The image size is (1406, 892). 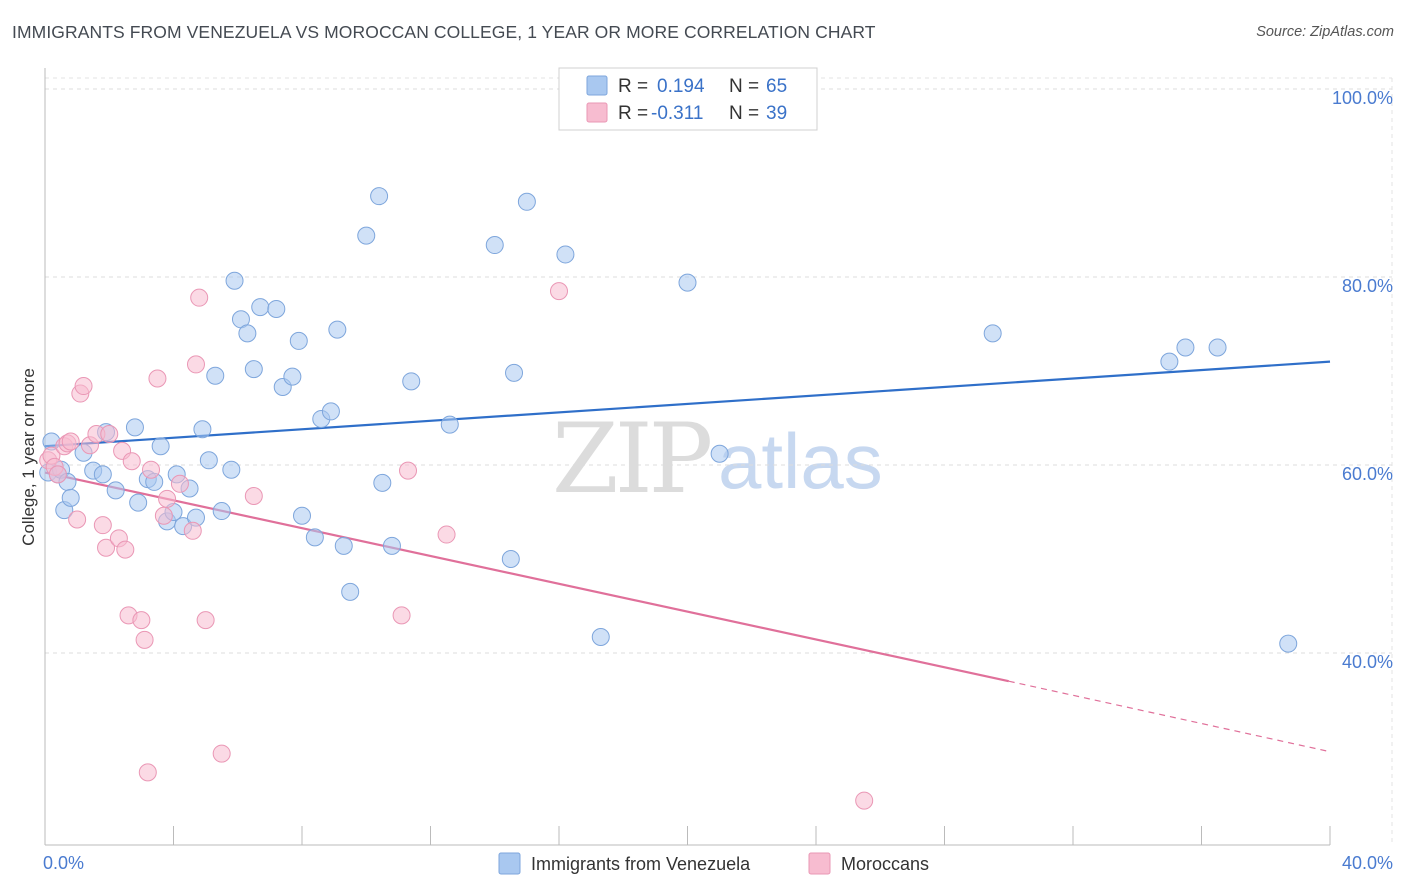 What do you see at coordinates (677, 113) in the screenshot?
I see `legend-r-value-moroccans: -0.311` at bounding box center [677, 113].